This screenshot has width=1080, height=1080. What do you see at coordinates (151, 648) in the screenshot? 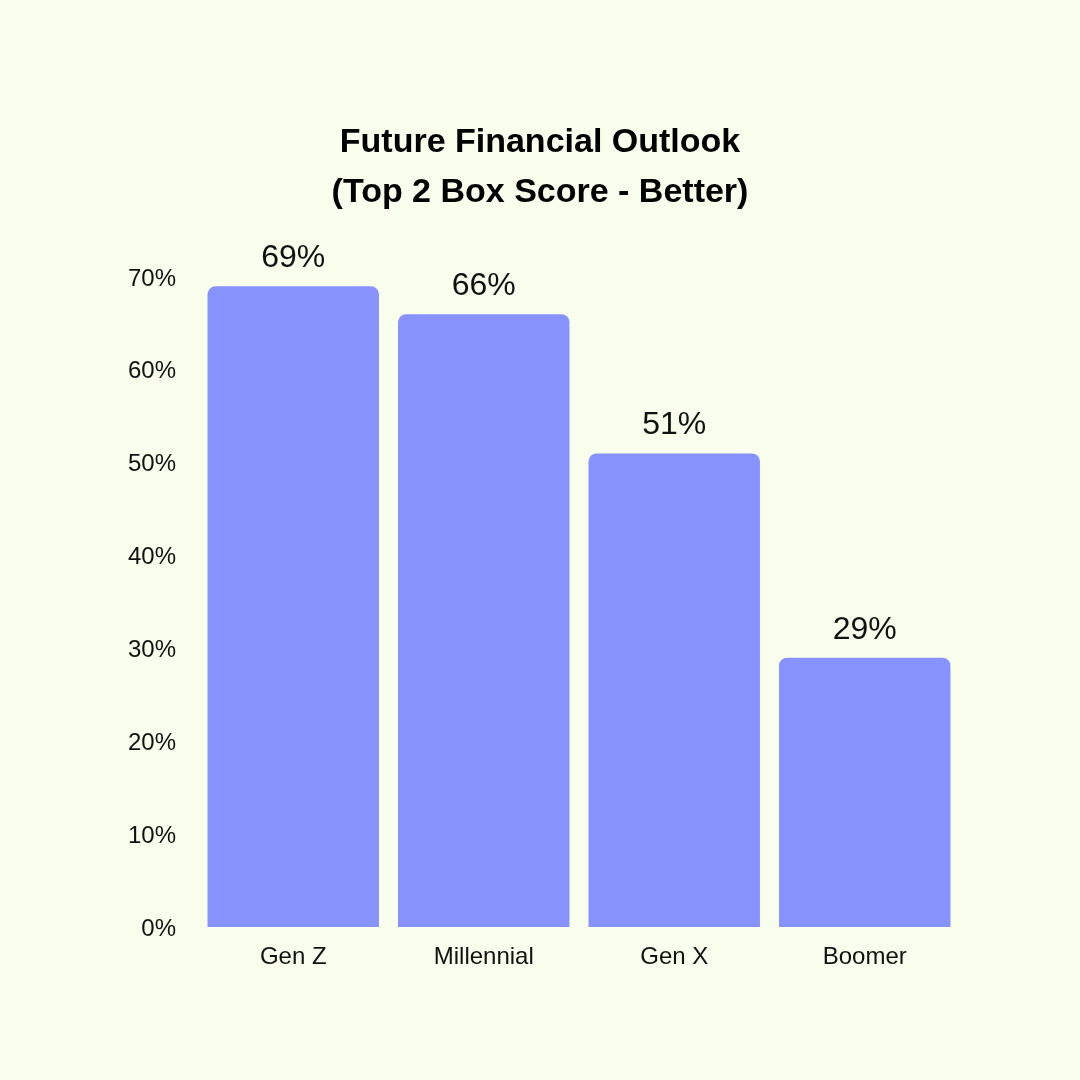
I see `y-tick-label: 30%` at bounding box center [151, 648].